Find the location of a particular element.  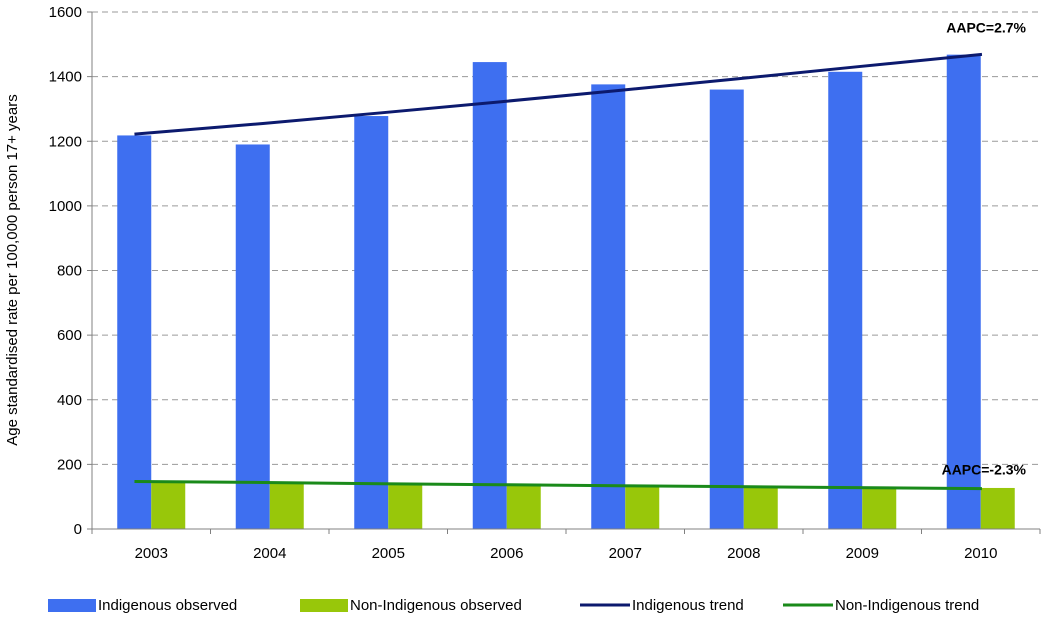

bar-non-indigenous-observed-2010 is located at coordinates (997, 508).